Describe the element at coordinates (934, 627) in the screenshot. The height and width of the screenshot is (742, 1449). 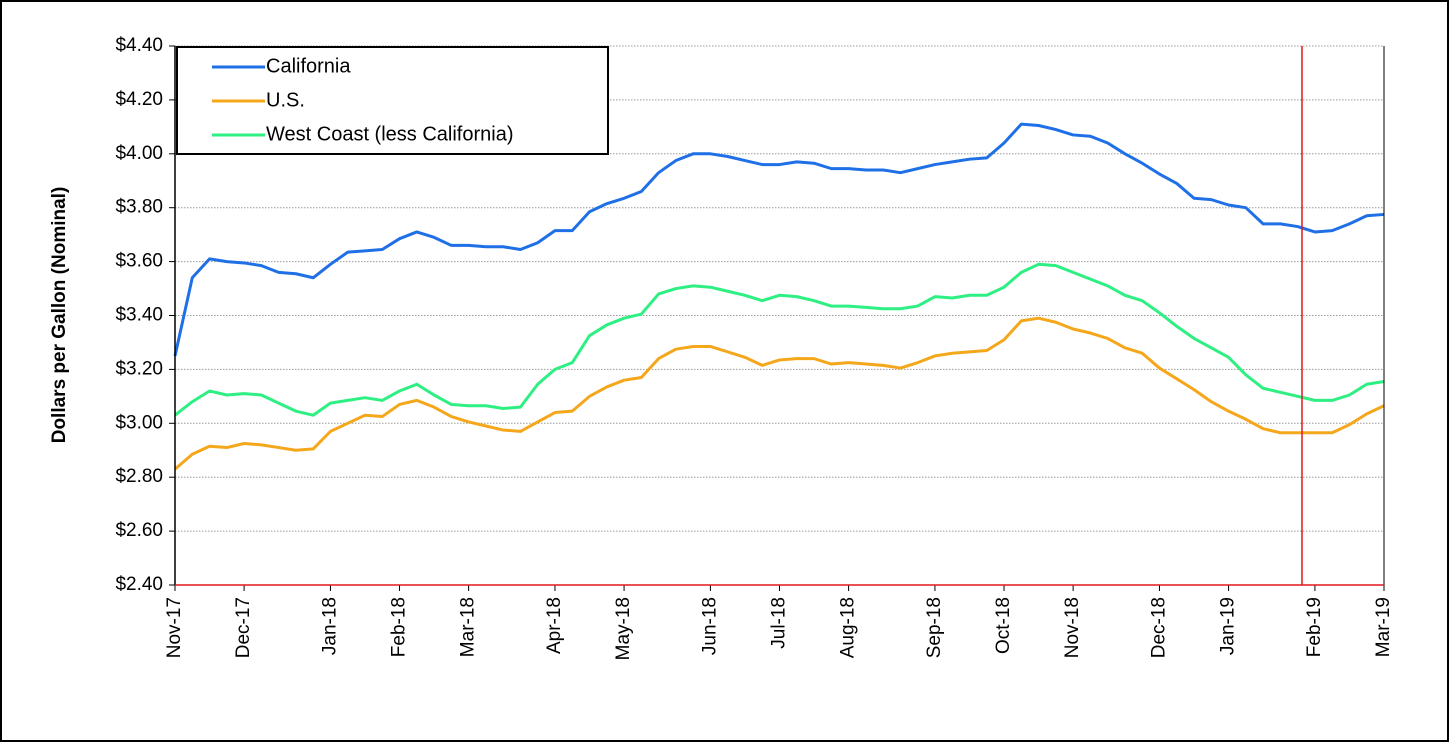
I see `x-tick-label: Sep-18` at that location.